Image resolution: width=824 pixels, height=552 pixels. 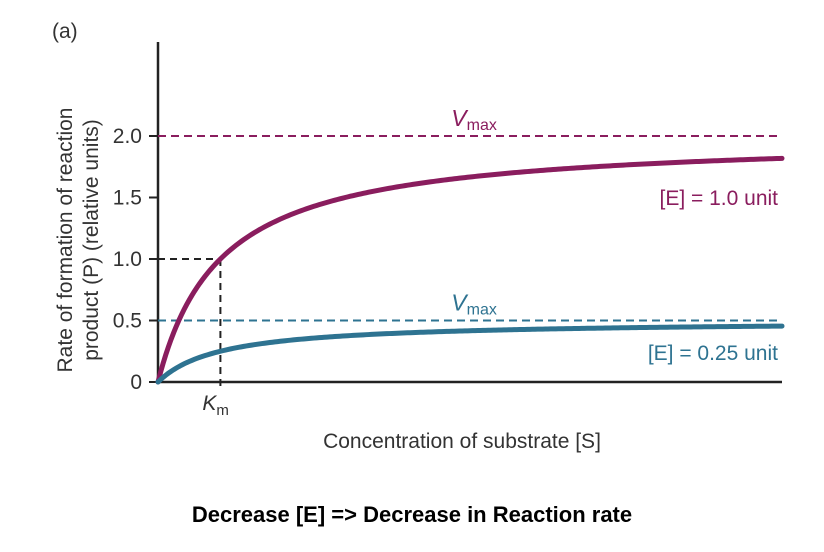 I want to click on y-tick-label: 2.0, so click(x=127, y=136).